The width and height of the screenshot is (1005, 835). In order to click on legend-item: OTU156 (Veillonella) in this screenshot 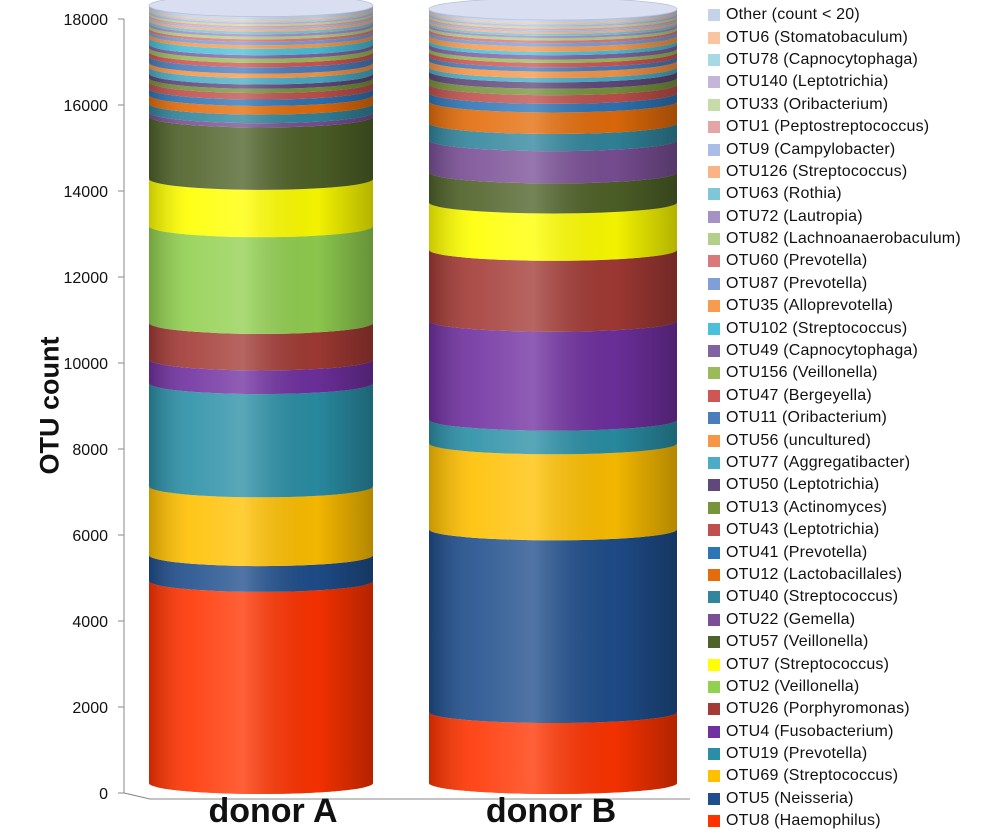, I will do `click(855, 373)`.